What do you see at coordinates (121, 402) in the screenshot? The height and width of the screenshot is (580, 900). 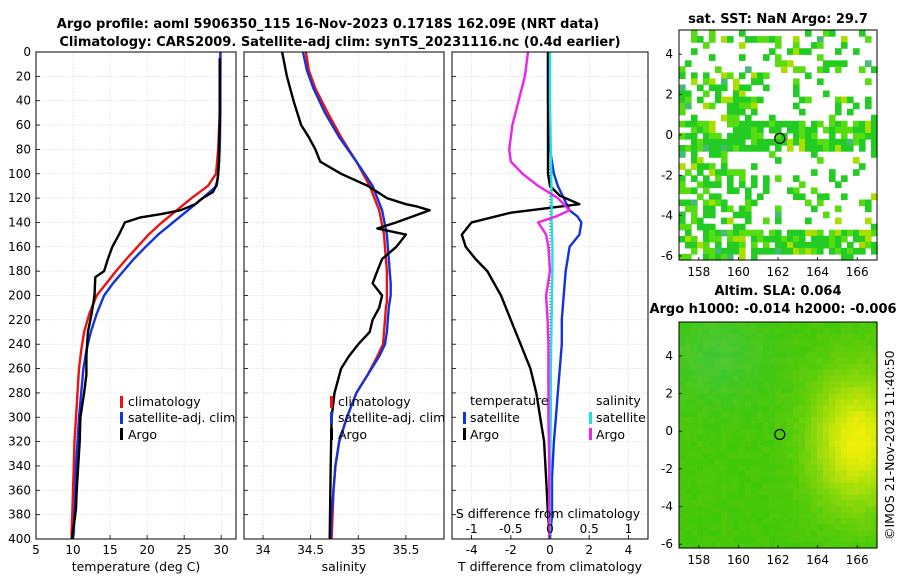 I see `legend-swatch-climatology` at bounding box center [121, 402].